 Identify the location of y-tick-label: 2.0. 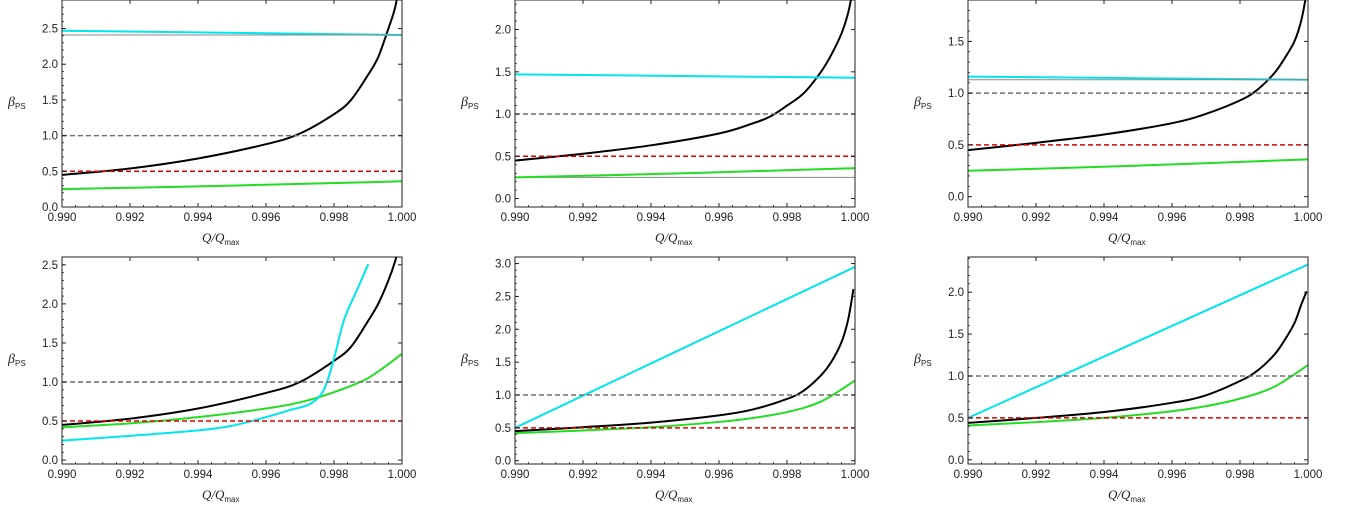
(503, 330).